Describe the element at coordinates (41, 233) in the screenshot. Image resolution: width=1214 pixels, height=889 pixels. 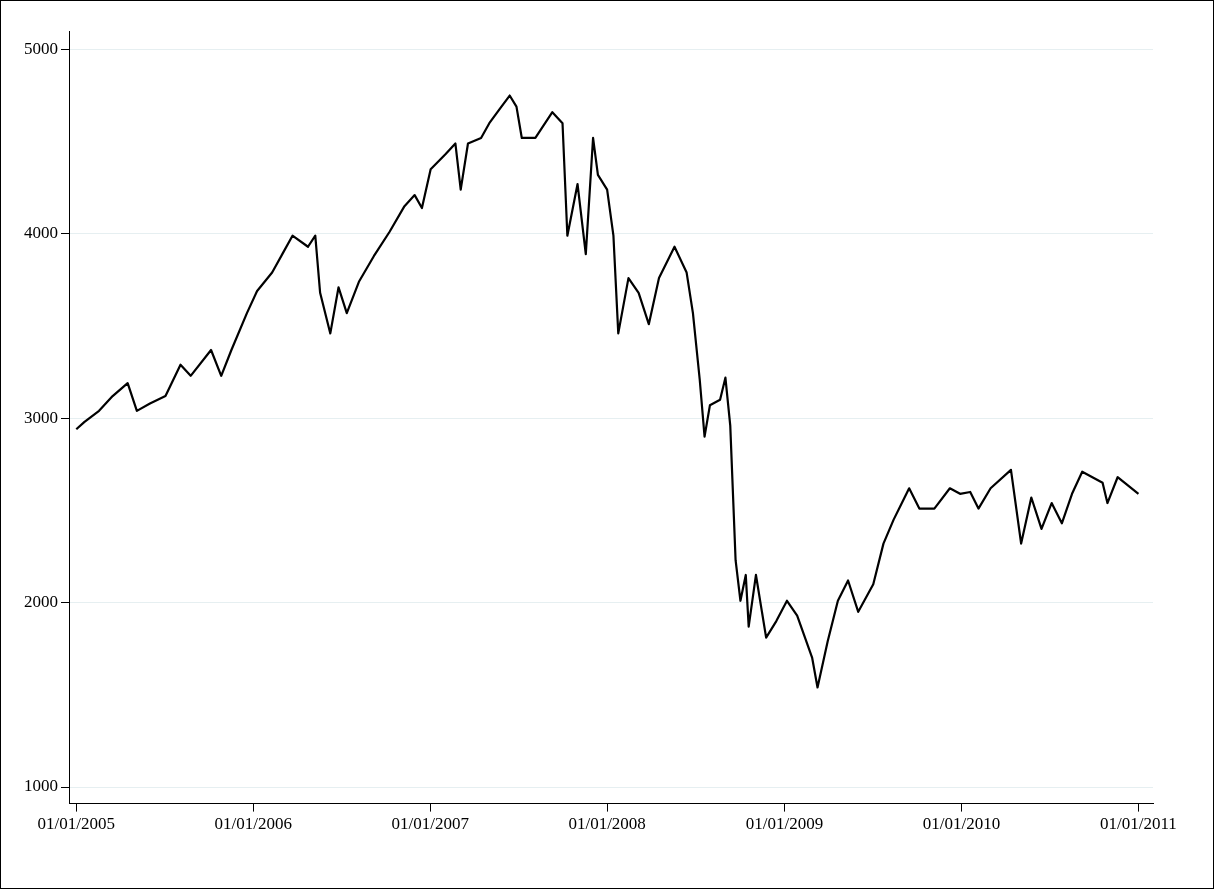
I see `y-tick-label: 4000` at that location.